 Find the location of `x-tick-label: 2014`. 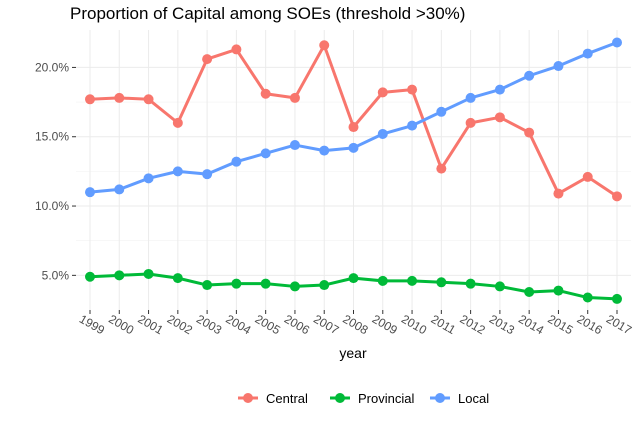

x-tick-label: 2014 is located at coordinates (531, 325).